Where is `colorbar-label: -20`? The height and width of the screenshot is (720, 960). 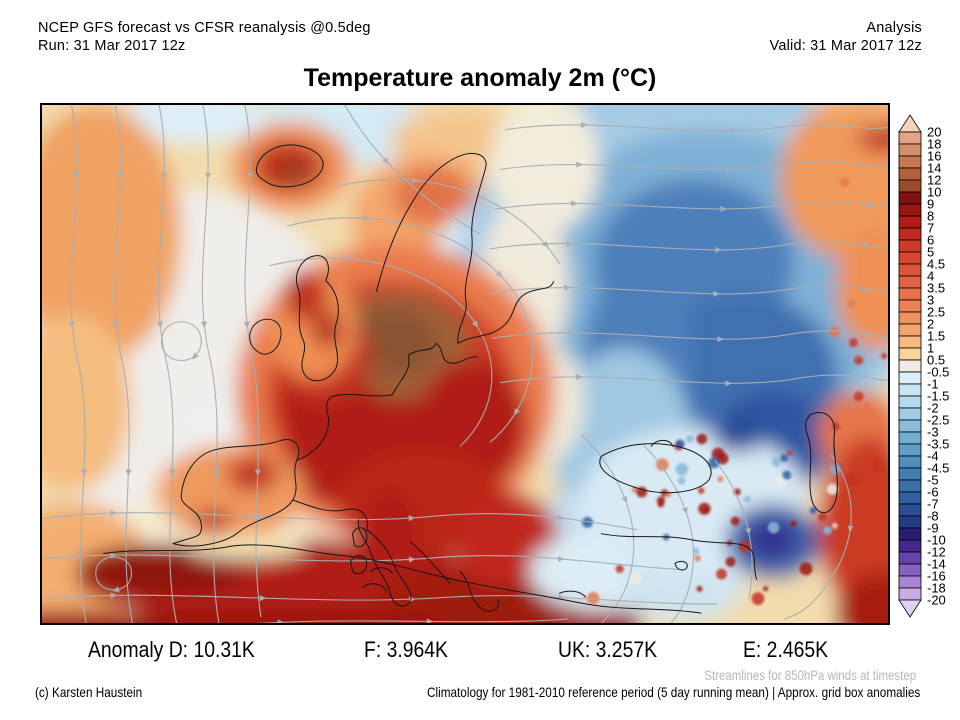
colorbar-label: -20 is located at coordinates (936, 600).